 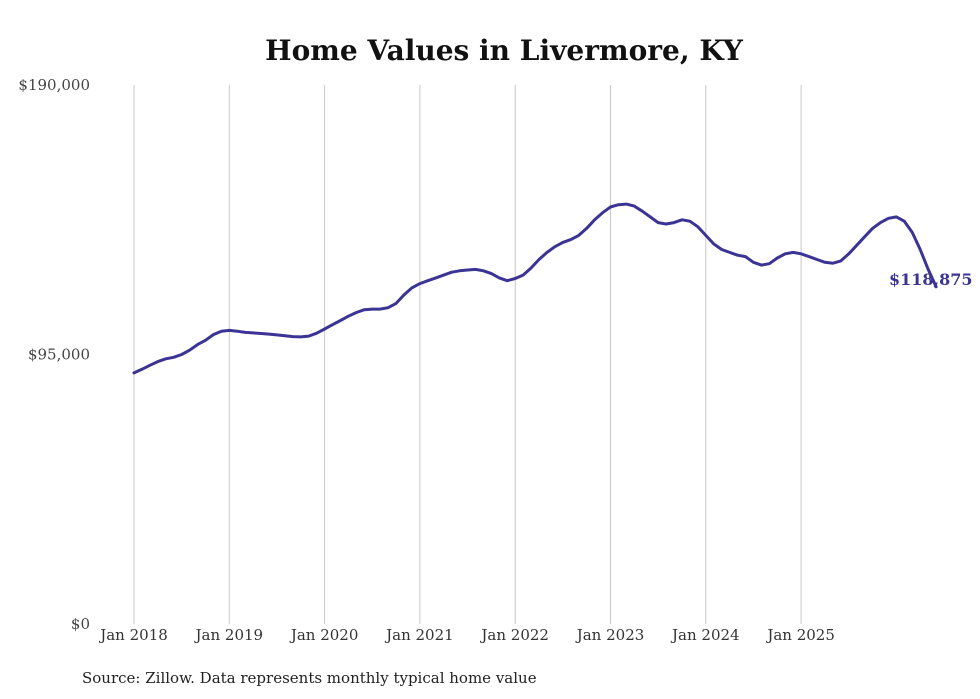 I want to click on y-tick-label: $95,000, so click(x=59, y=355).